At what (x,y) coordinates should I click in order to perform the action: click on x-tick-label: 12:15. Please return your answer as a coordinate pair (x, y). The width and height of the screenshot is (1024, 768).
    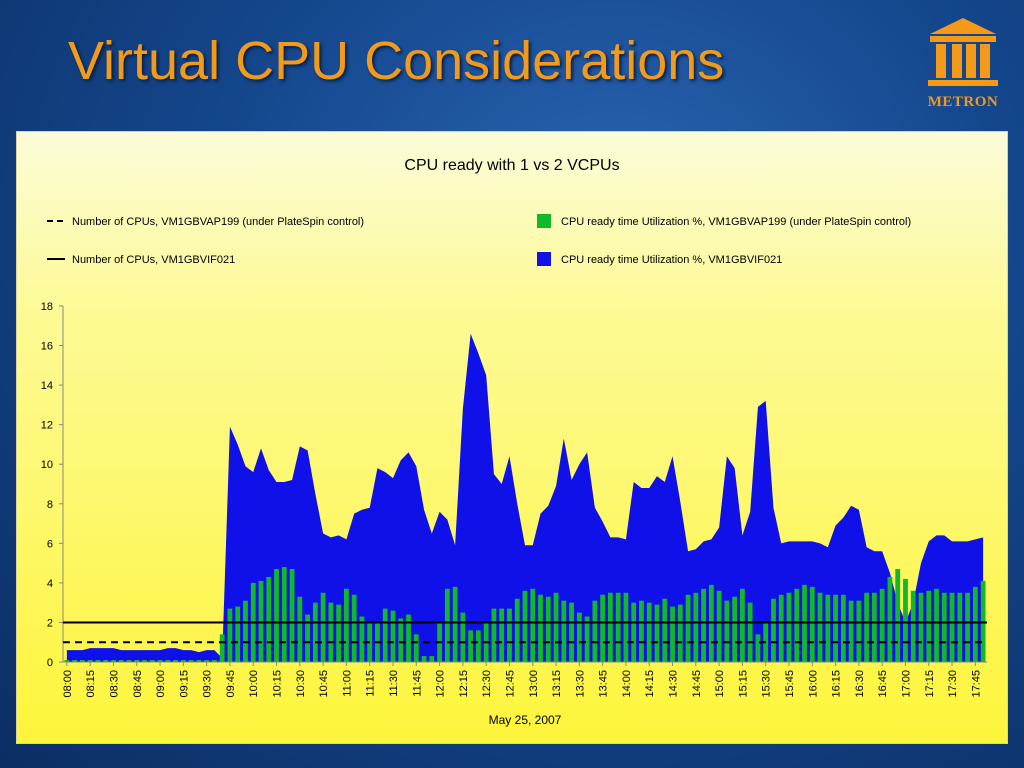
    Looking at the image, I should click on (464, 684).